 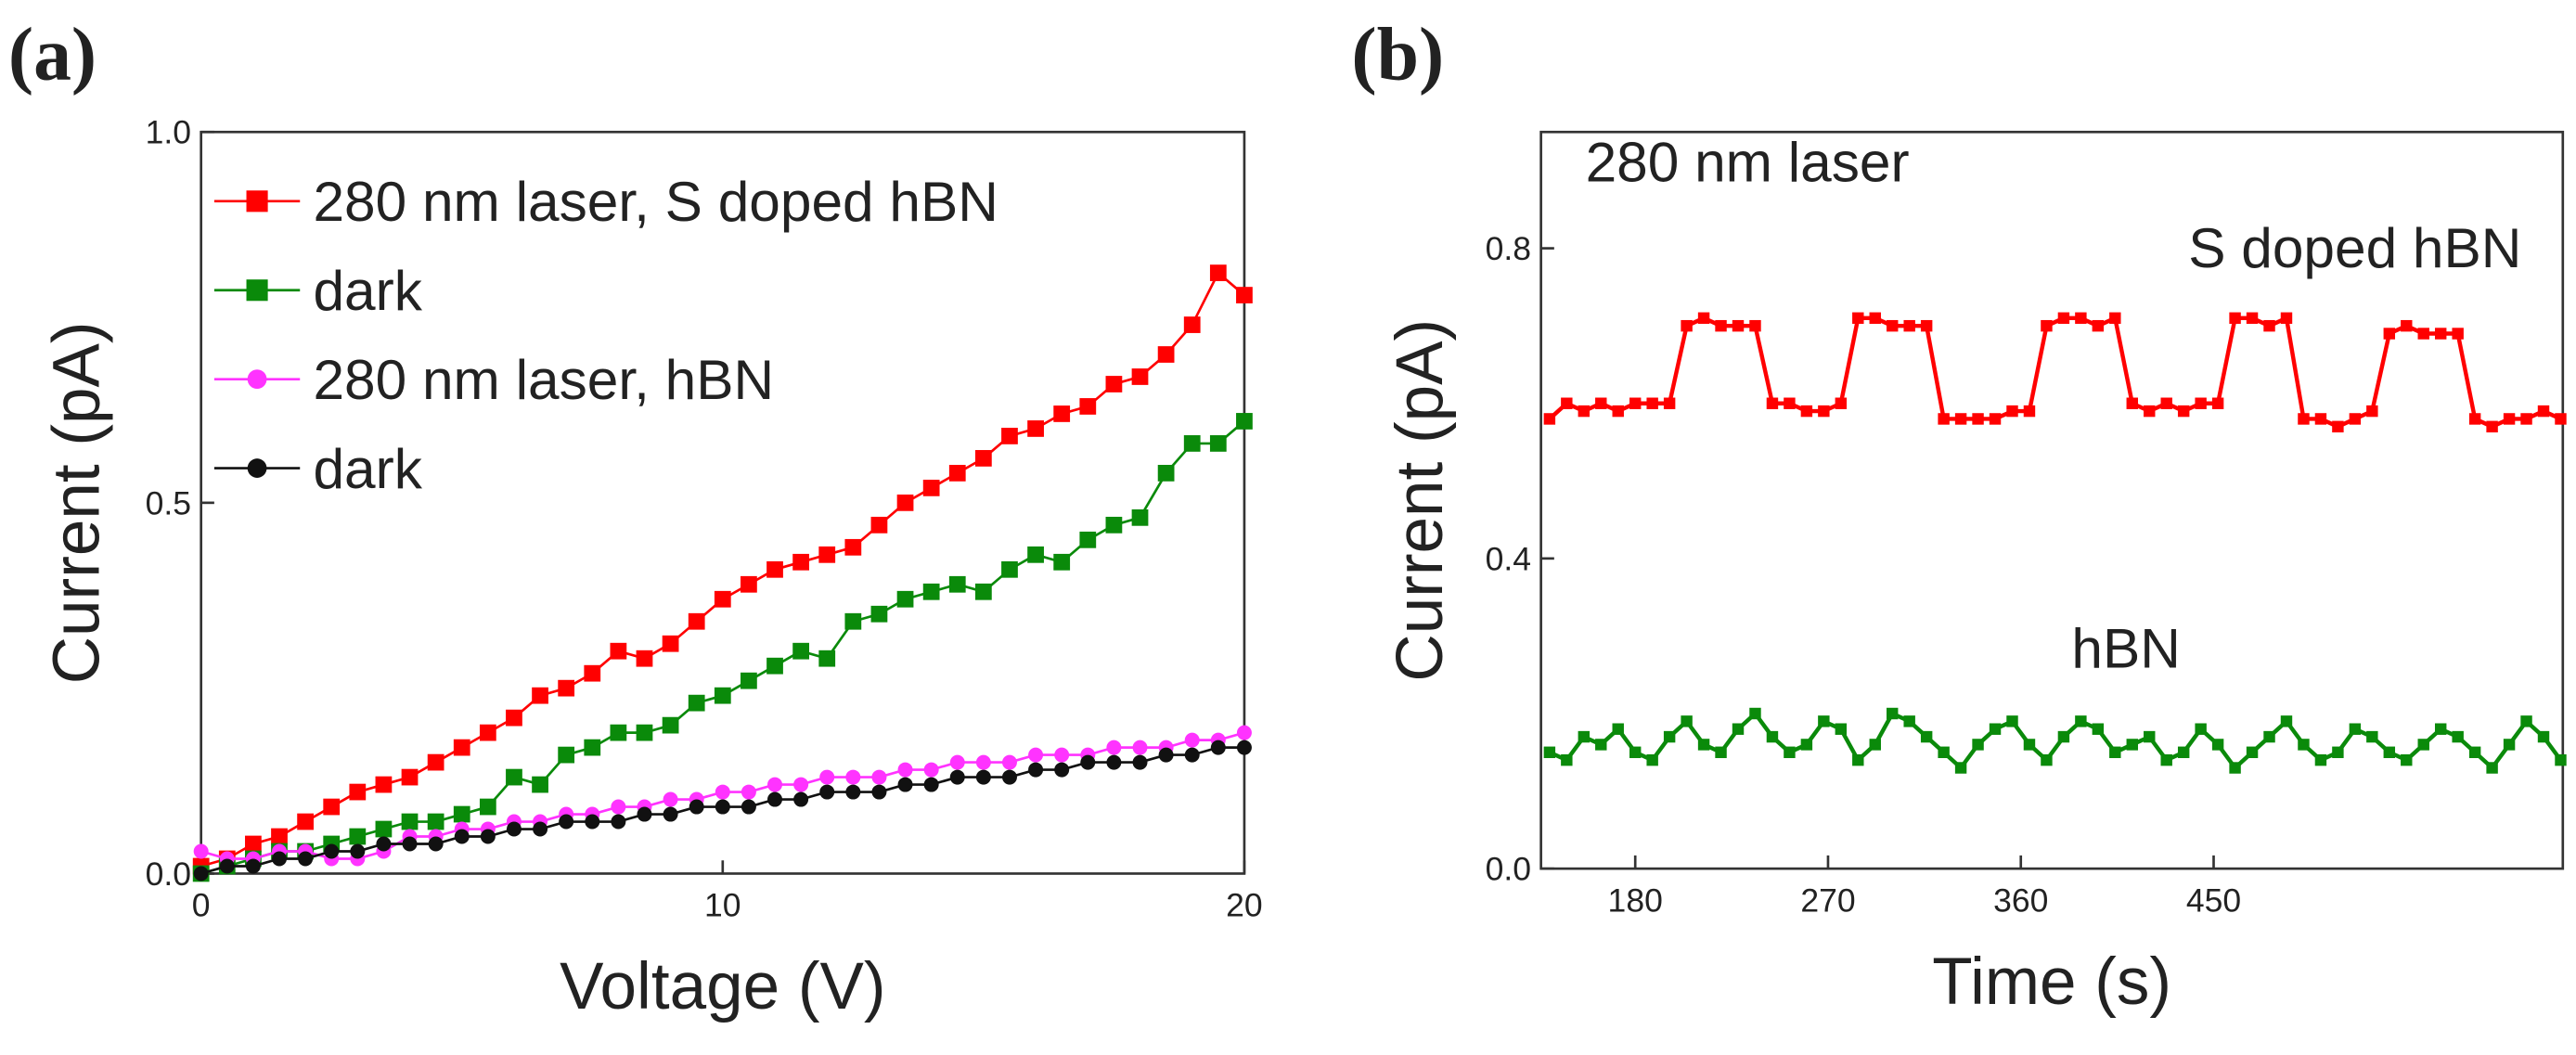 What do you see at coordinates (169, 132) in the screenshot?
I see `y-tick-label: 1.0` at bounding box center [169, 132].